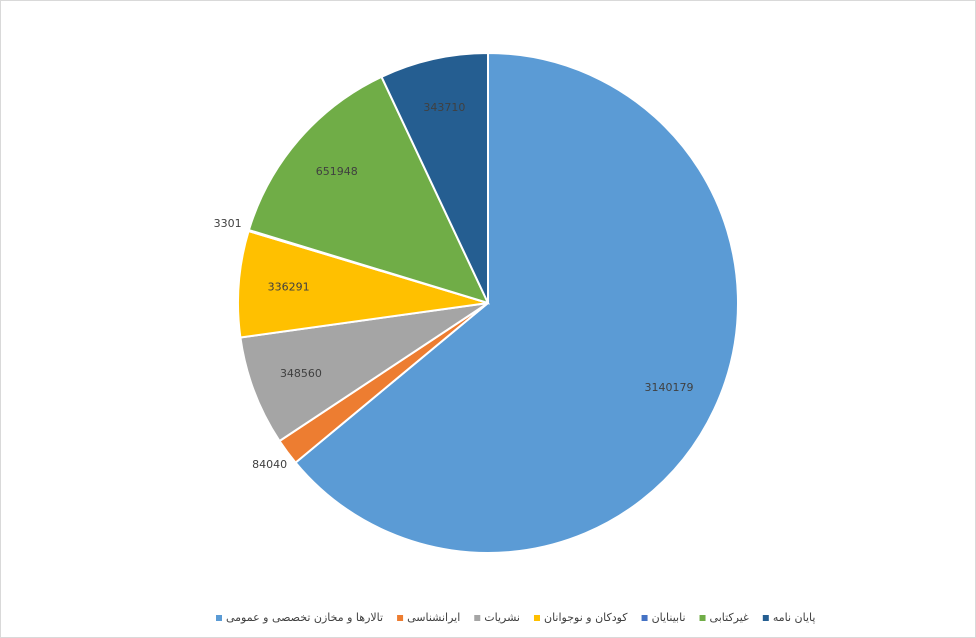 This screenshot has width=976, height=638. I want to click on legend-label: نشریات, so click(502, 617).